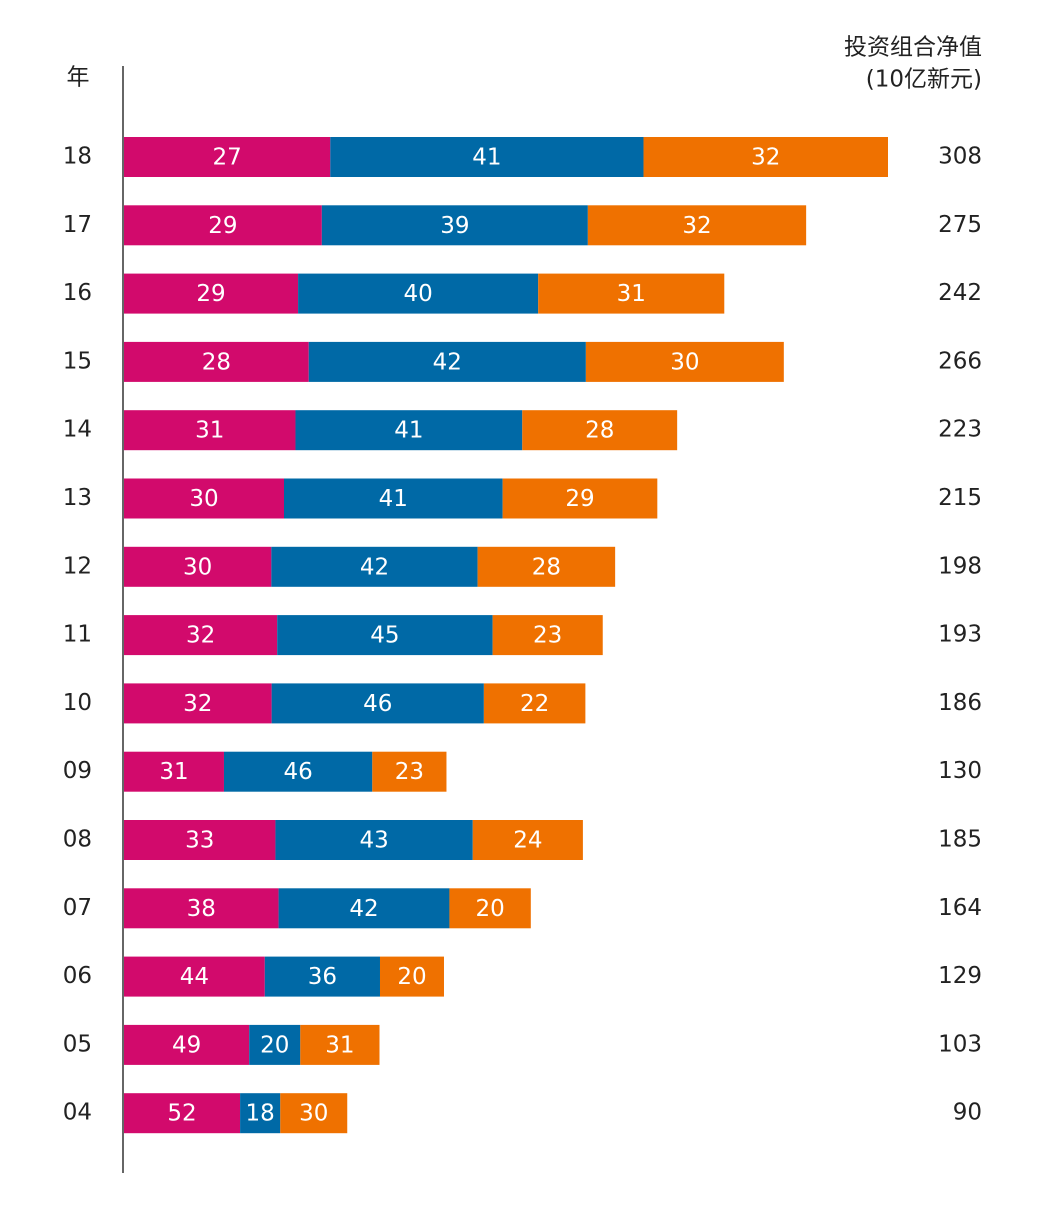 This screenshot has width=1040, height=1220. I want to click on total-title: 投资组合净值, so click(913, 48).